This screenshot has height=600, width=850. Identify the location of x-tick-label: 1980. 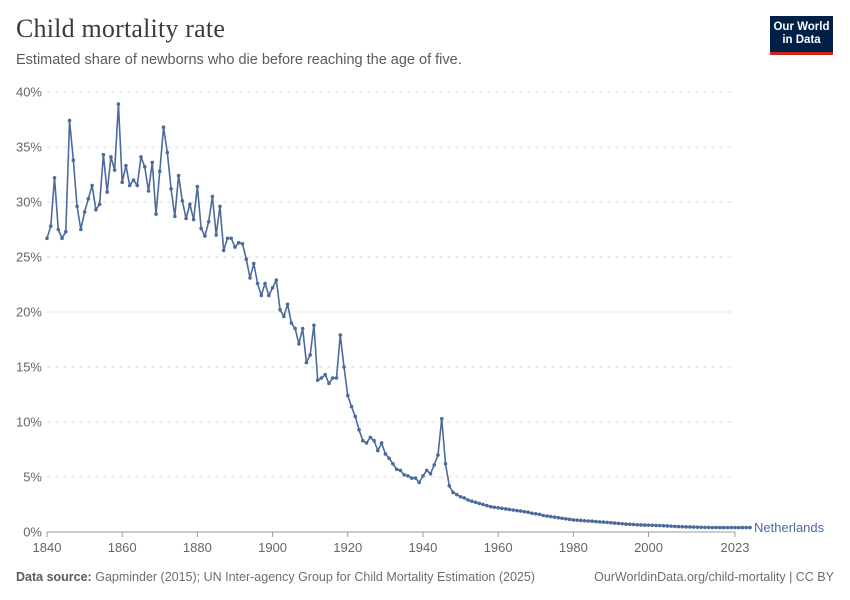
(573, 547).